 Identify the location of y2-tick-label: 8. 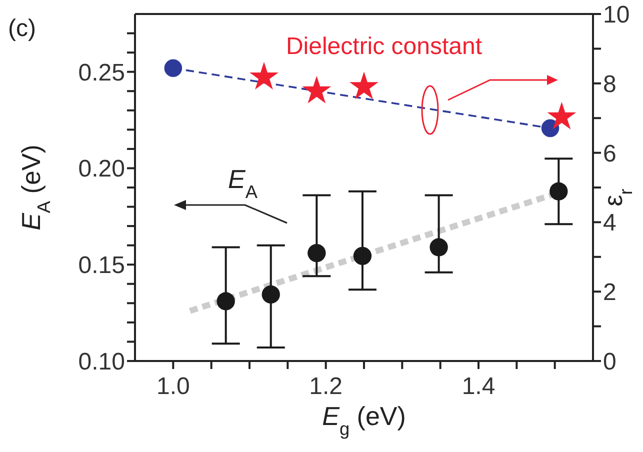
(609, 84).